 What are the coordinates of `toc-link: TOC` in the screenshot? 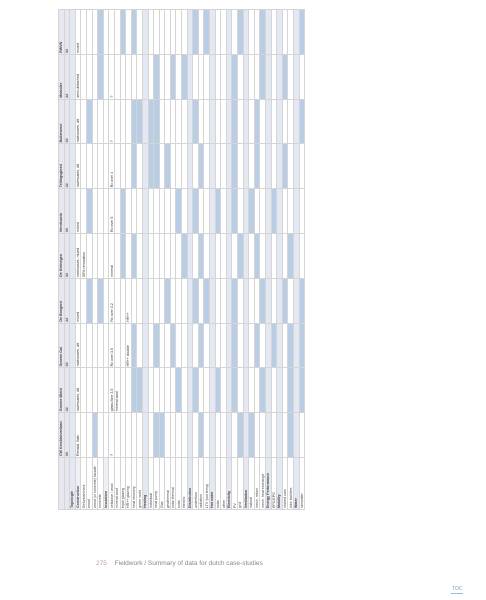 It's located at (457, 589).